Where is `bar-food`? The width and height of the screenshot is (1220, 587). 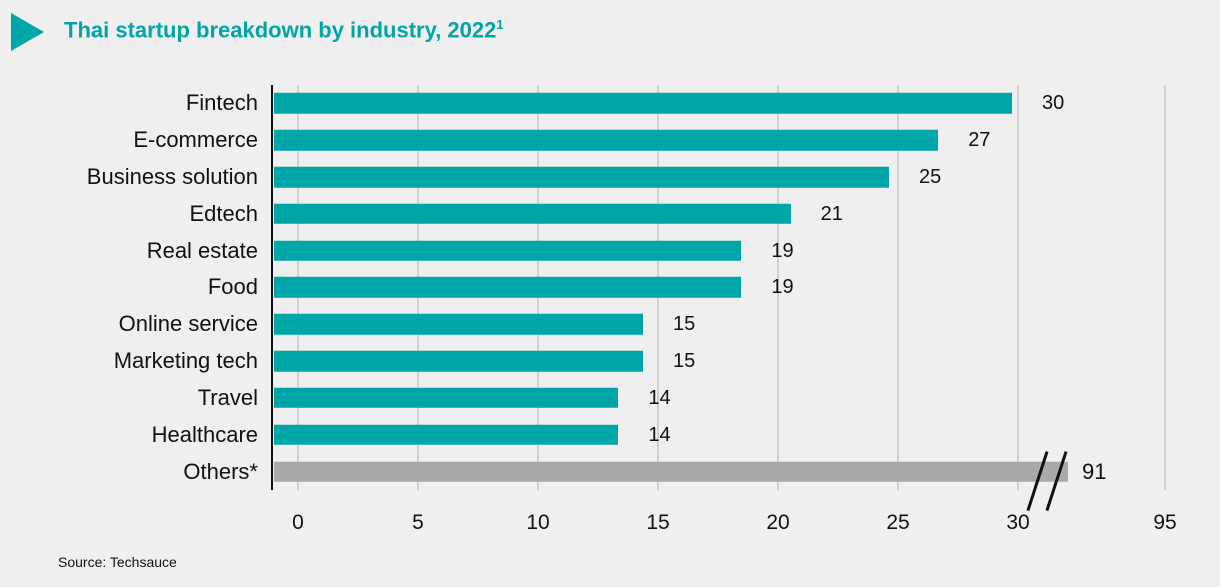
bar-food is located at coordinates (508, 287).